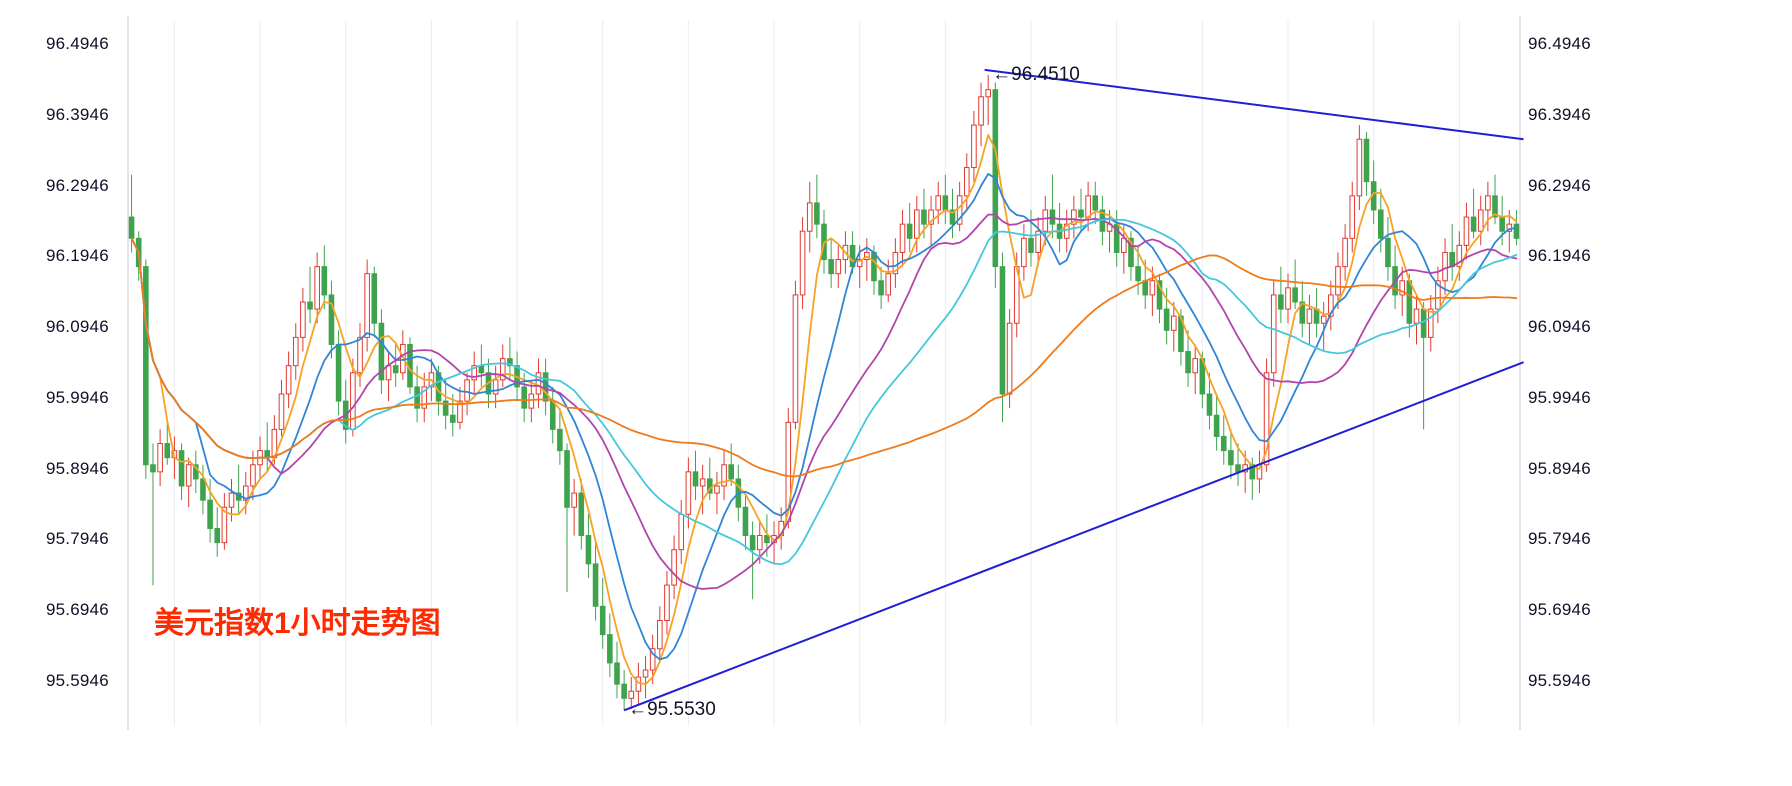 The height and width of the screenshot is (786, 1792). I want to click on y-axis-label-left: 96.4946, so click(77, 43).